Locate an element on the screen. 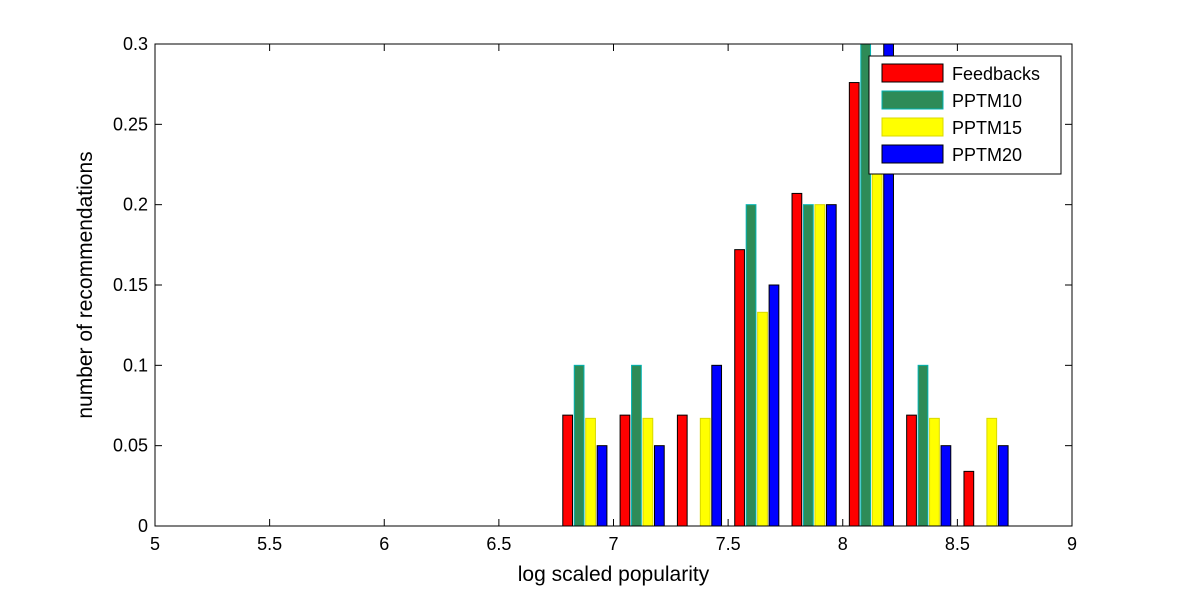 The width and height of the screenshot is (1183, 596). x-tick-label: 8 is located at coordinates (843, 544).